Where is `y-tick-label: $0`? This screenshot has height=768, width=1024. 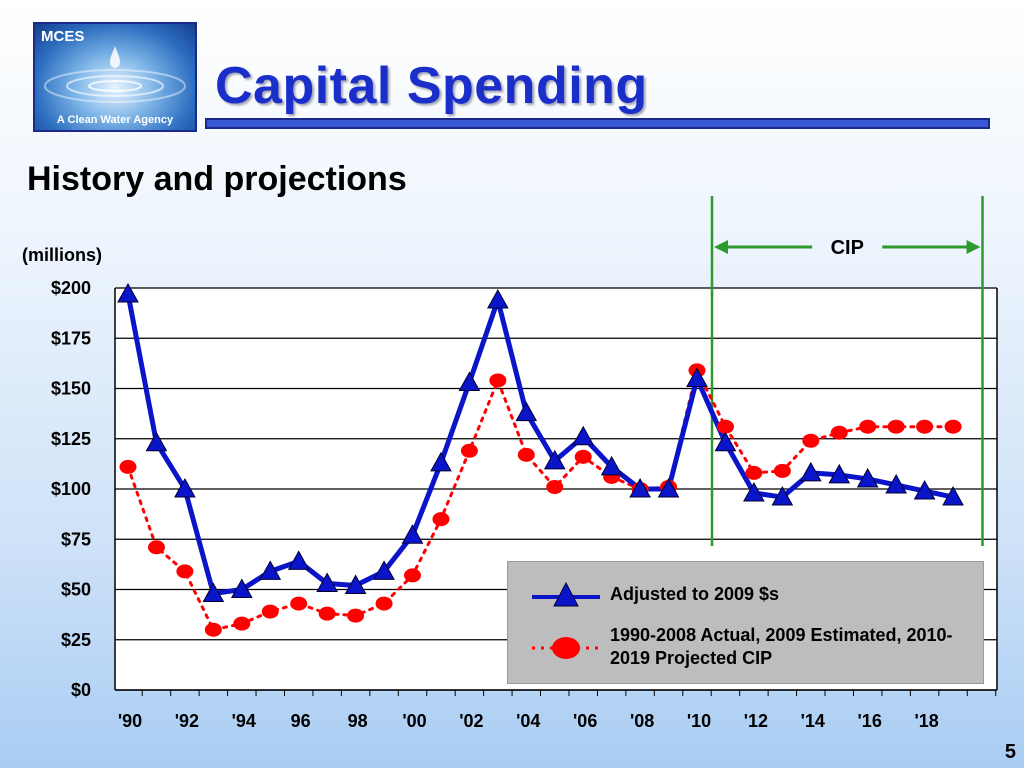
y-tick-label: $0 is located at coordinates (81, 690).